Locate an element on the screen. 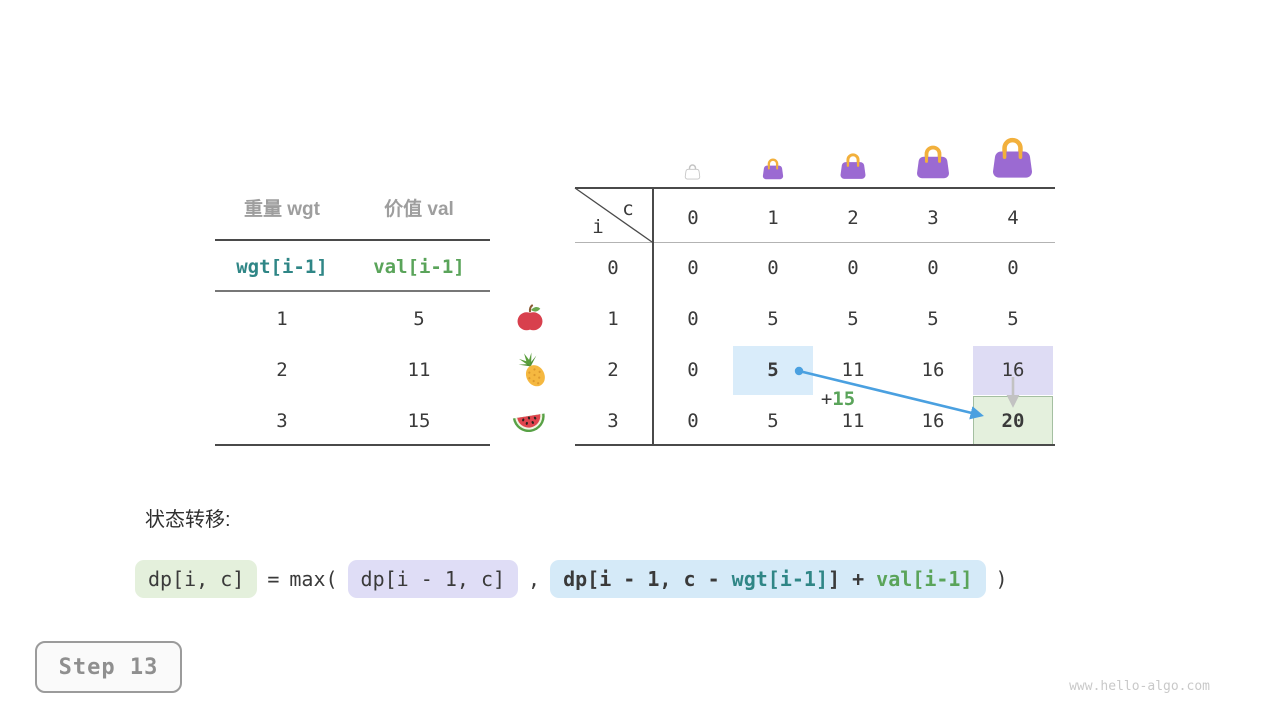 The height and width of the screenshot is (720, 1280). item-2-weight: 2 is located at coordinates (282, 370).